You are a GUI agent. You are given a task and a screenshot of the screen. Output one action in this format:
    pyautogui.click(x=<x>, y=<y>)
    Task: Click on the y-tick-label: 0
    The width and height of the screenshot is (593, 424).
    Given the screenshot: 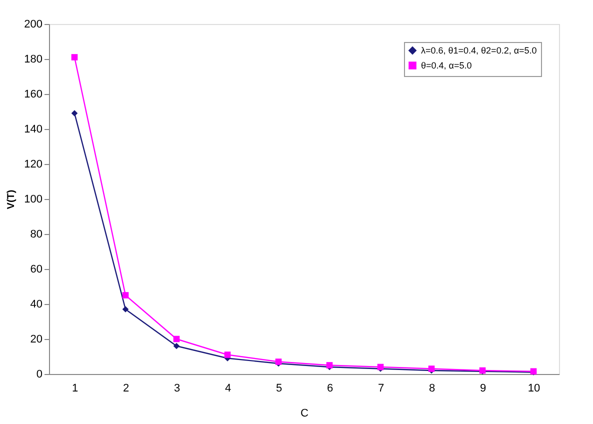 What is the action you would take?
    pyautogui.click(x=39, y=374)
    